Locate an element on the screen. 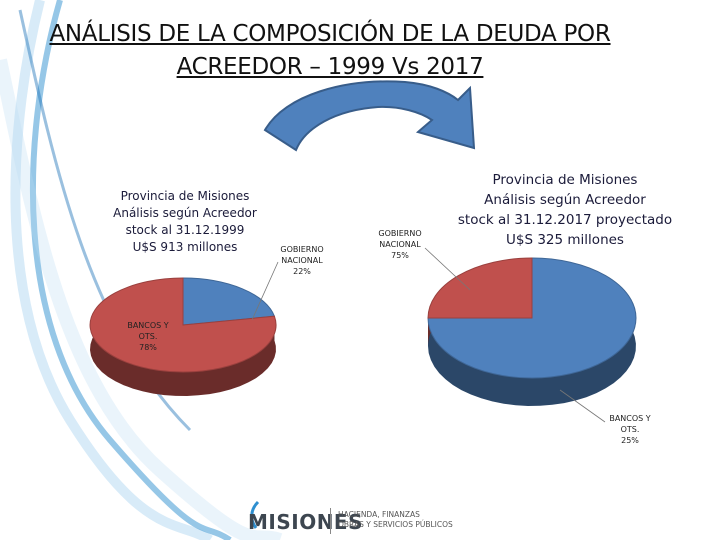 The width and height of the screenshot is (720, 540). data-label-line: 25% is located at coordinates (630, 440).